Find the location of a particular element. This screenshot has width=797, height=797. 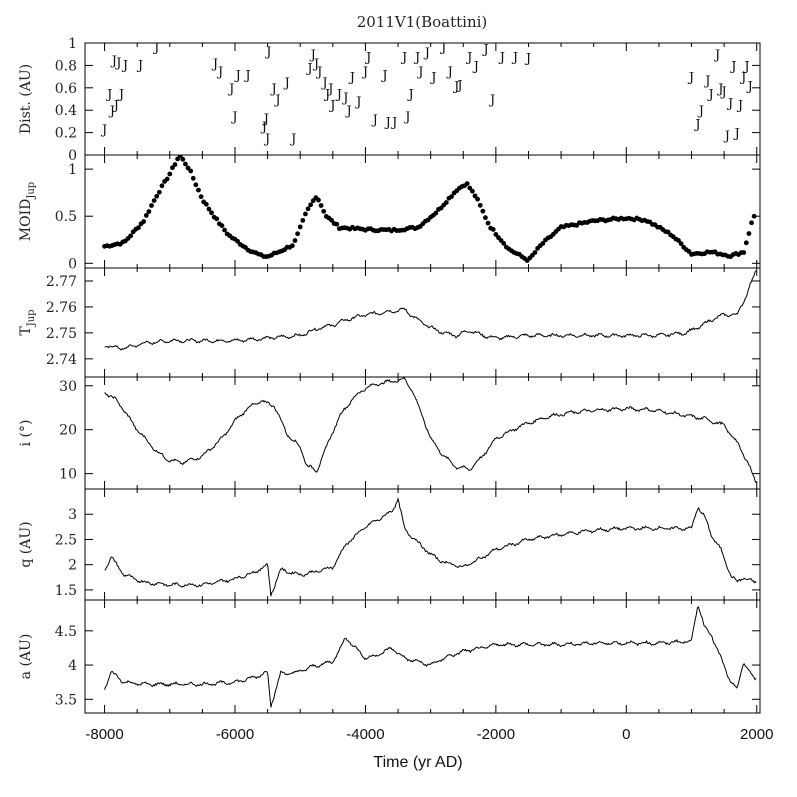

y-tick-label: 3.5 is located at coordinates (66, 700).